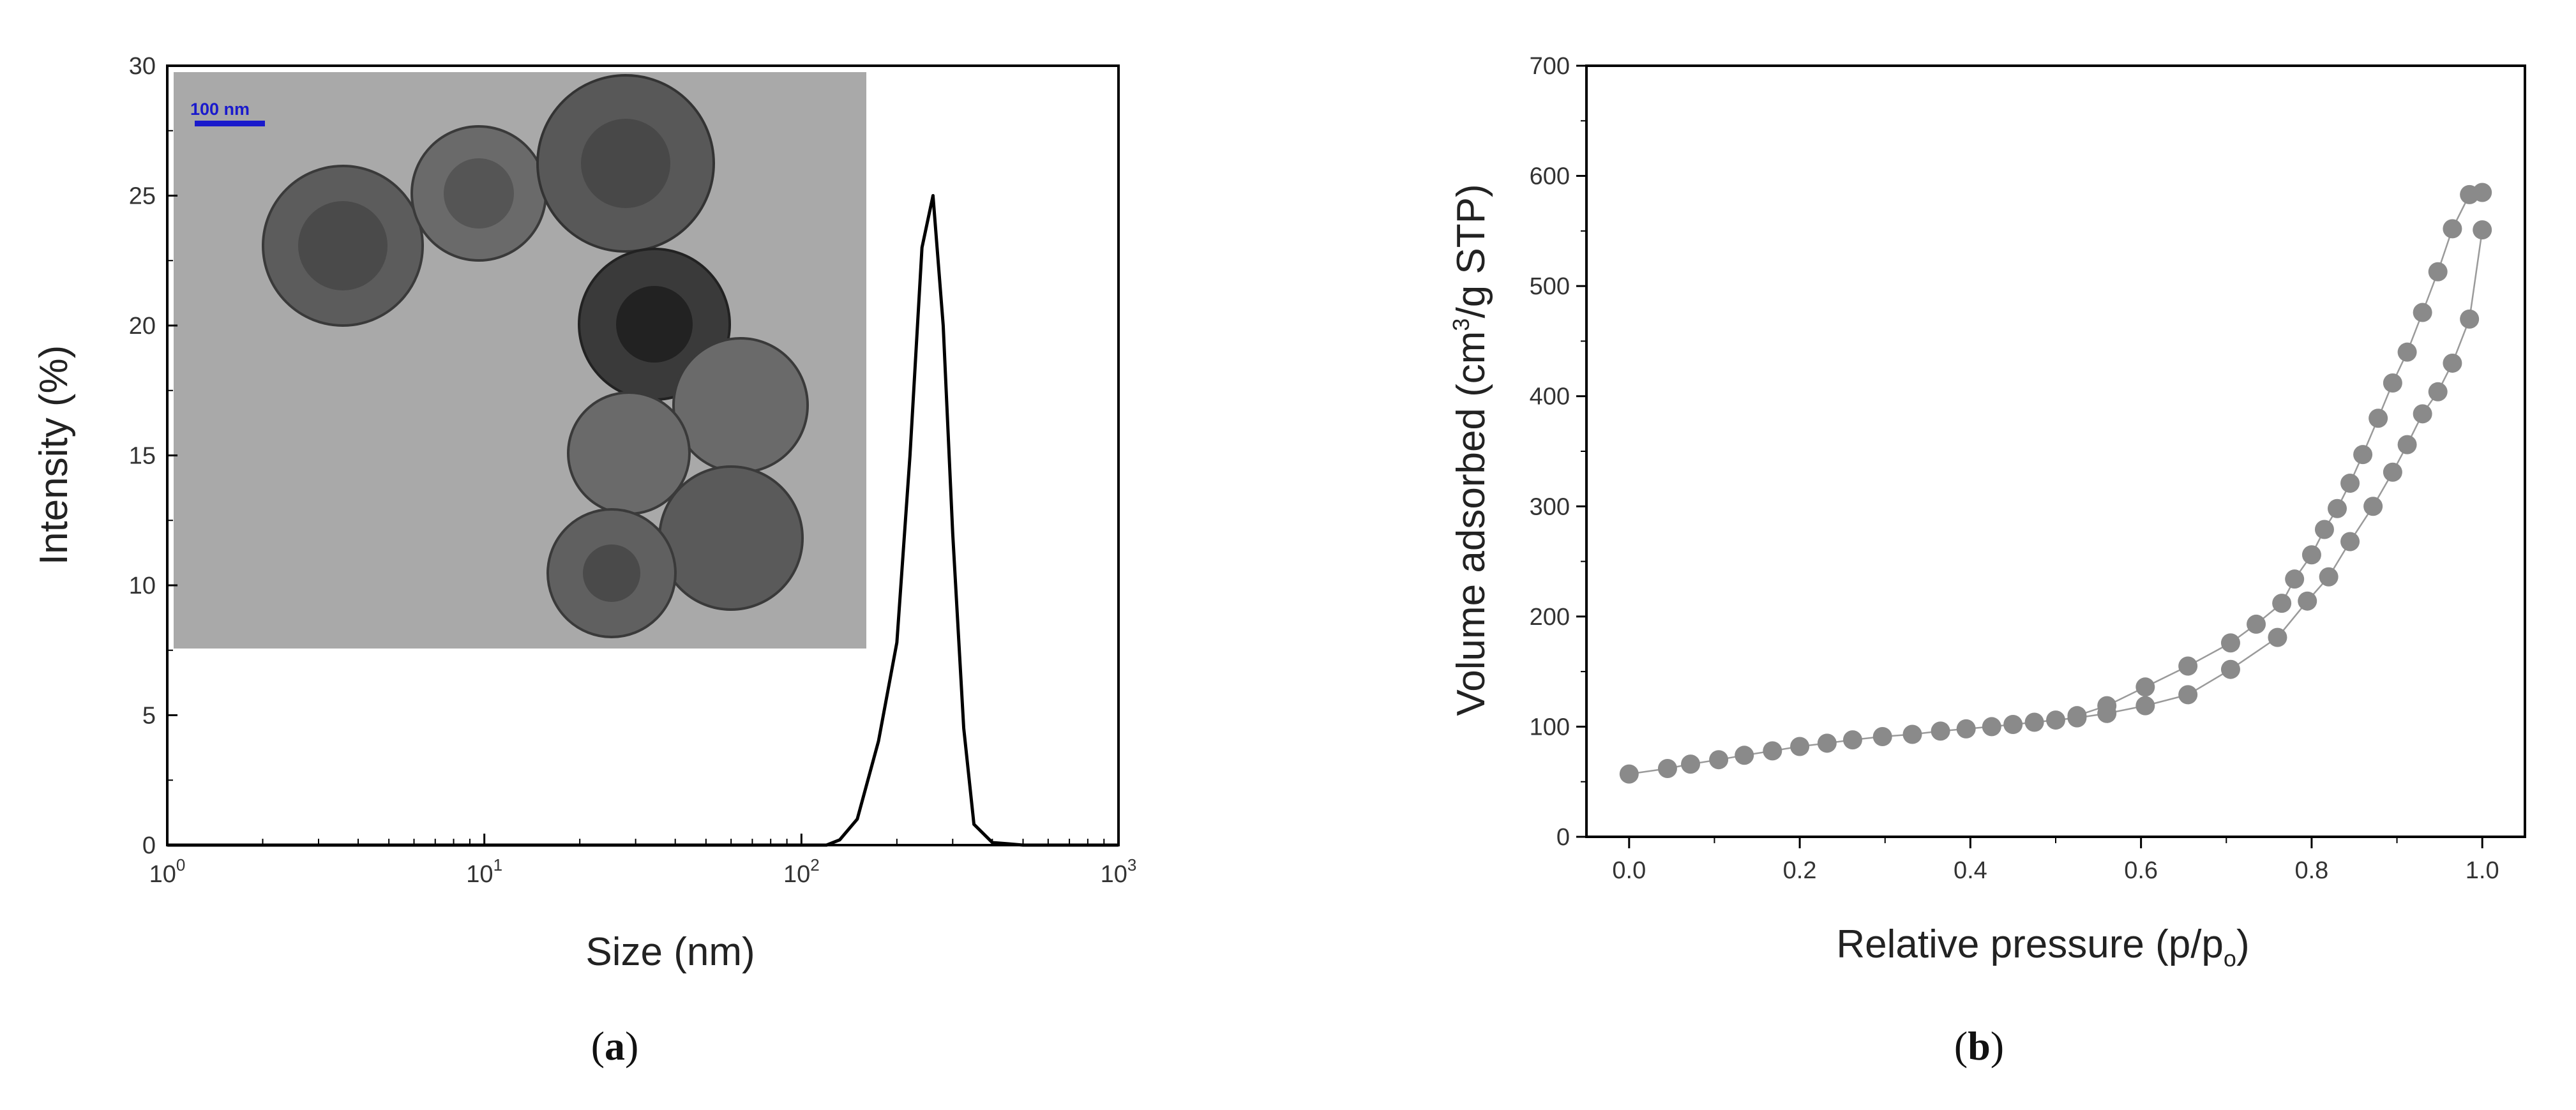 This screenshot has height=1110, width=2576. Describe the element at coordinates (142, 66) in the screenshot. I see `y-tick-label: 30` at that location.